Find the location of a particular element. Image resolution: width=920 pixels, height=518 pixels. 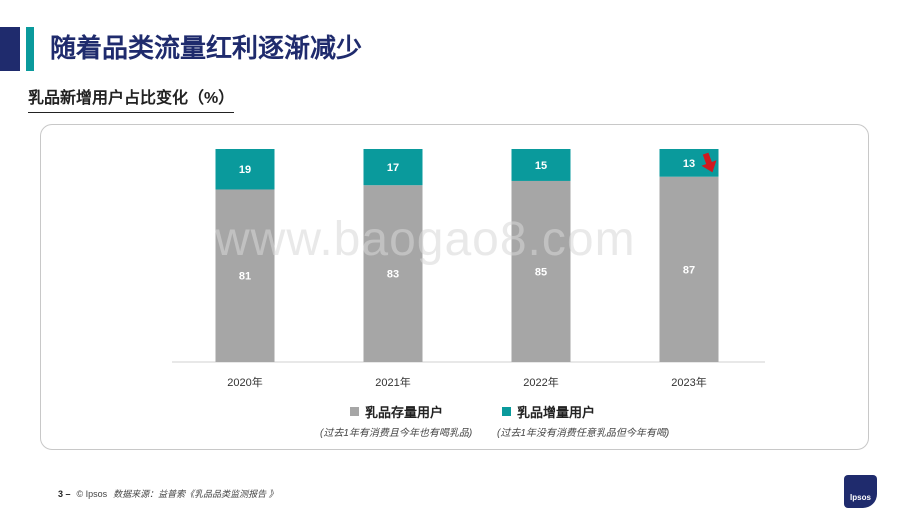

source-note: 数据来源：益普索《乳品品类监测报告 》 is located at coordinates (195, 494).